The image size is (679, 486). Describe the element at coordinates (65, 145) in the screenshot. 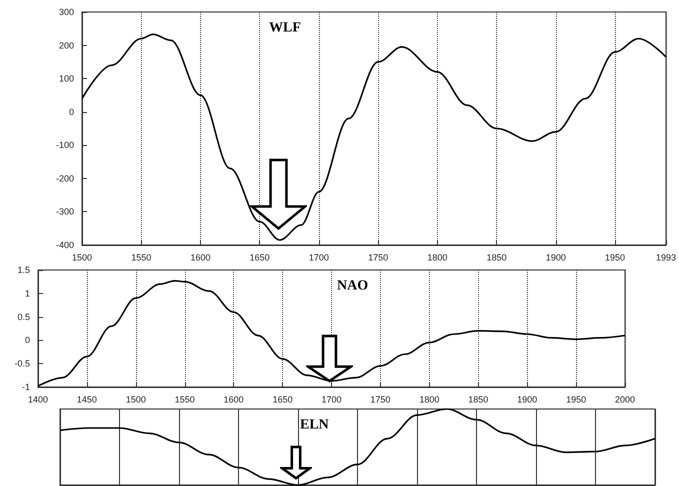

I see `y-tick-label: -100` at that location.